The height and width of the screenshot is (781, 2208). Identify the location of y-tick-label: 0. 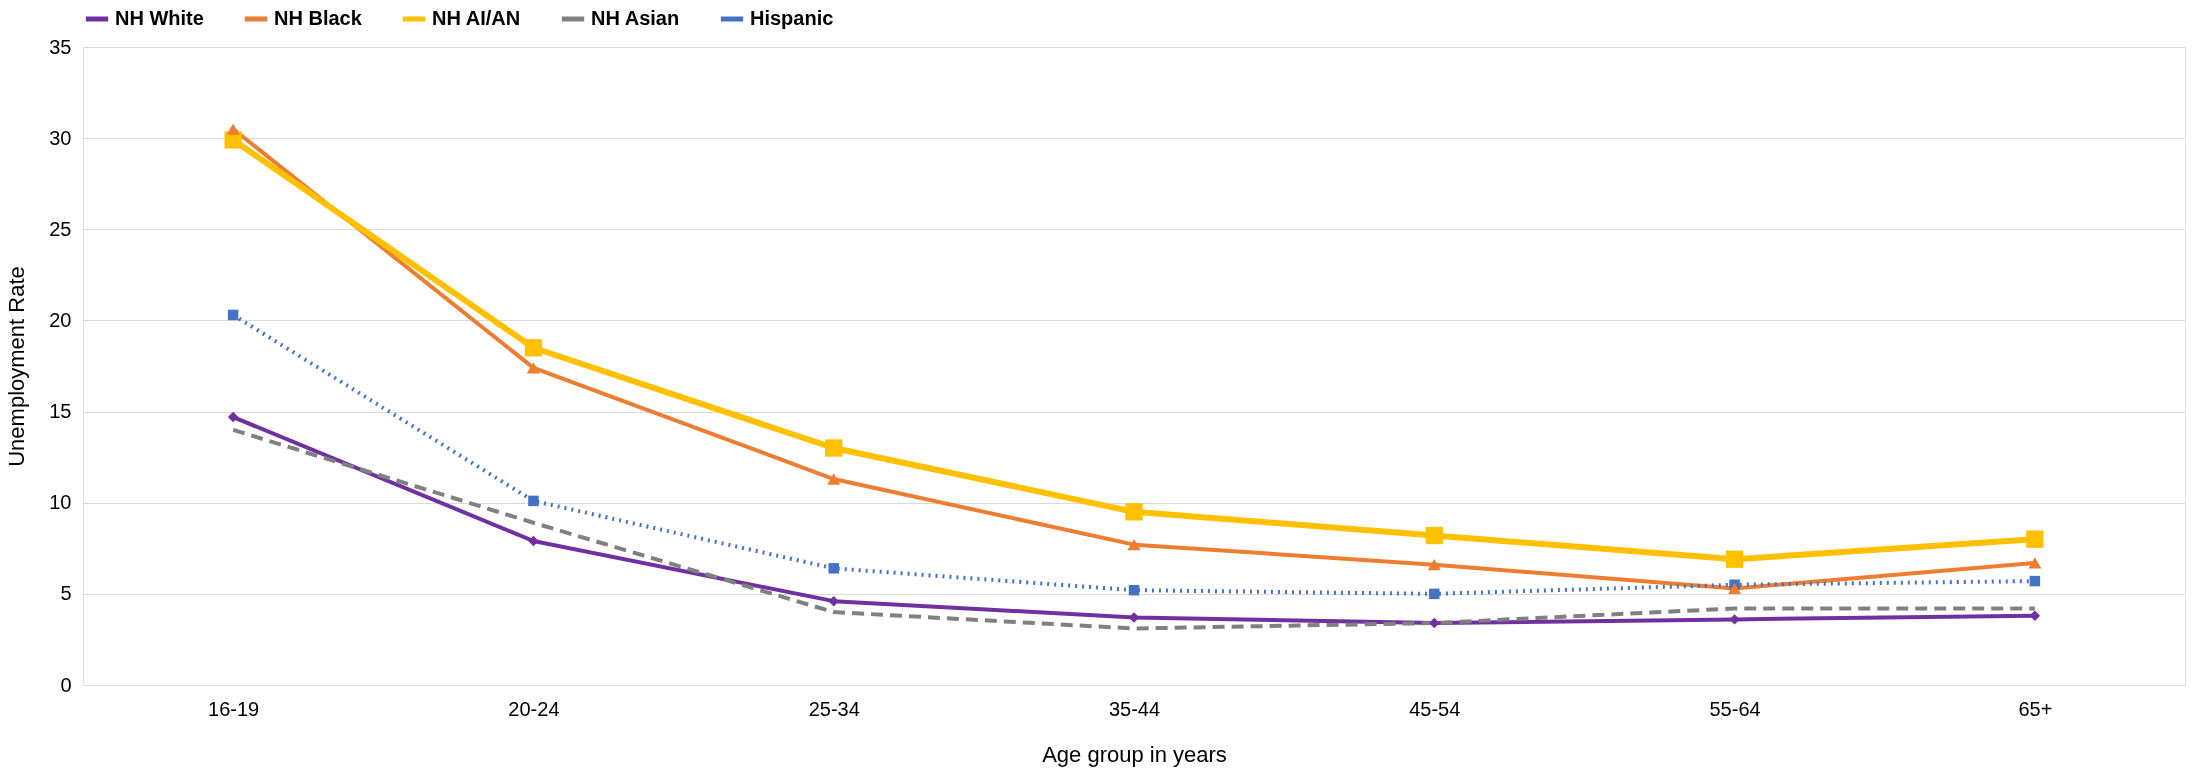
(66, 684).